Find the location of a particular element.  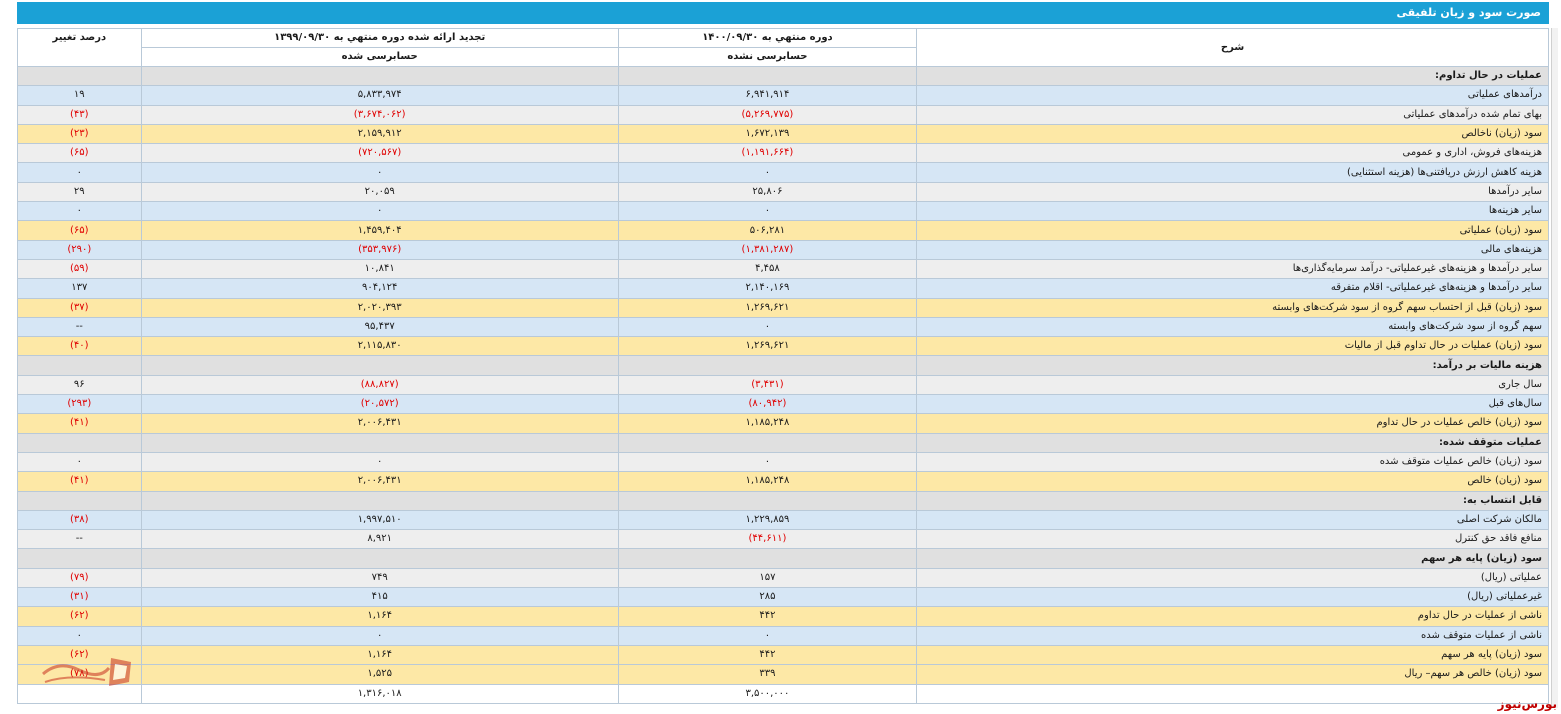

current-period-value: ۳۳۹ is located at coordinates (767, 674).